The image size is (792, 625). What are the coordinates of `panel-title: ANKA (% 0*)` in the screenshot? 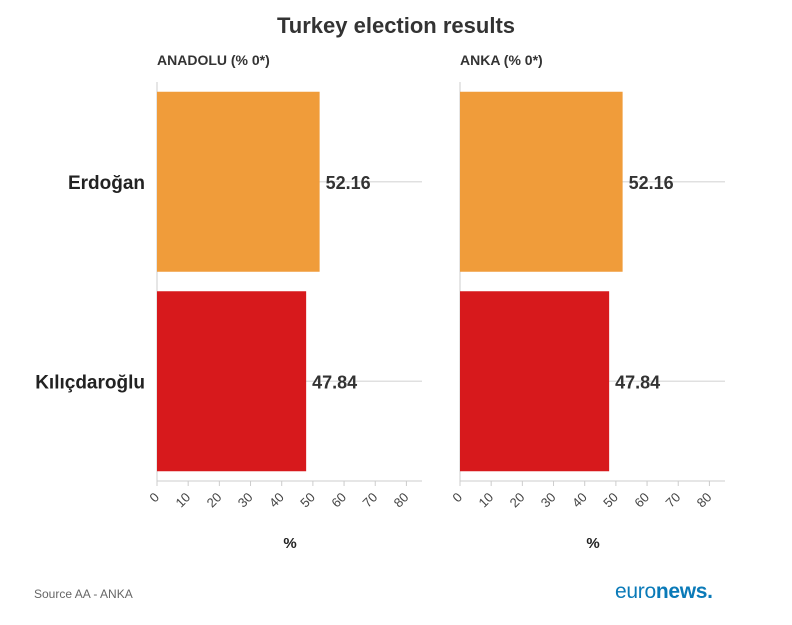 It's located at (501, 60).